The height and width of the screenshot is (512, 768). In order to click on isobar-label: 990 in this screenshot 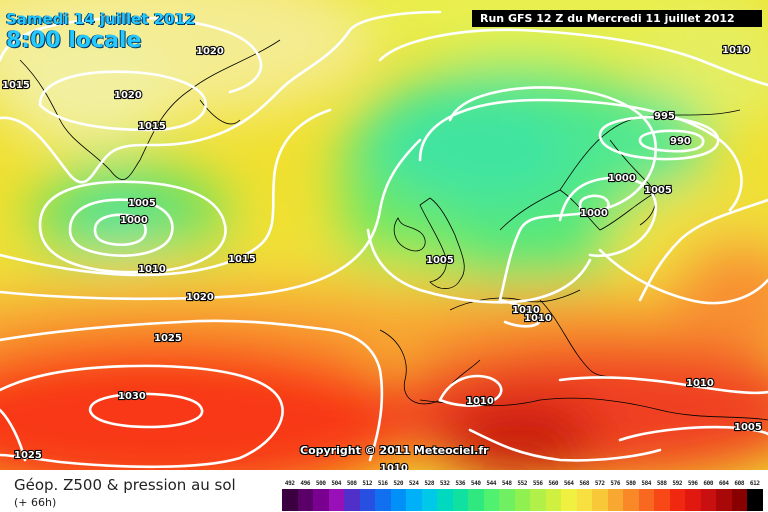, I will do `click(680, 141)`.